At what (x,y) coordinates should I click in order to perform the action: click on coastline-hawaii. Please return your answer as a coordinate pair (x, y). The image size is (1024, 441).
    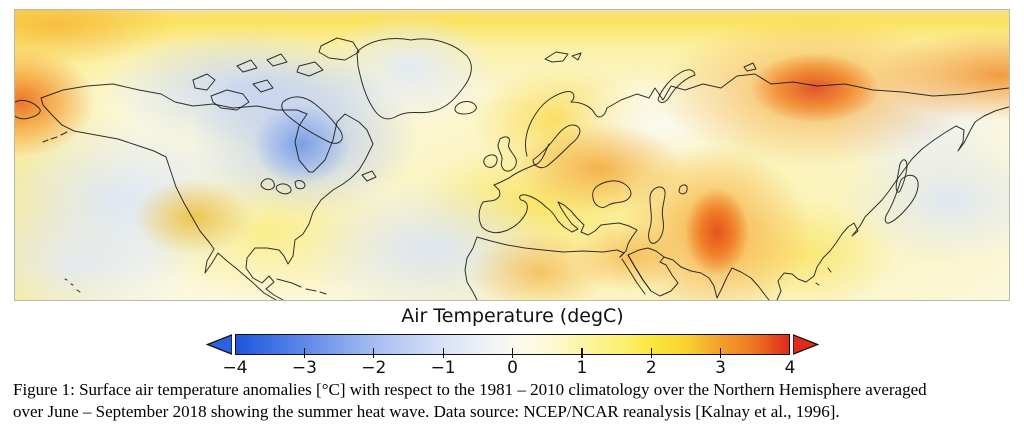
    Looking at the image, I should click on (72, 285).